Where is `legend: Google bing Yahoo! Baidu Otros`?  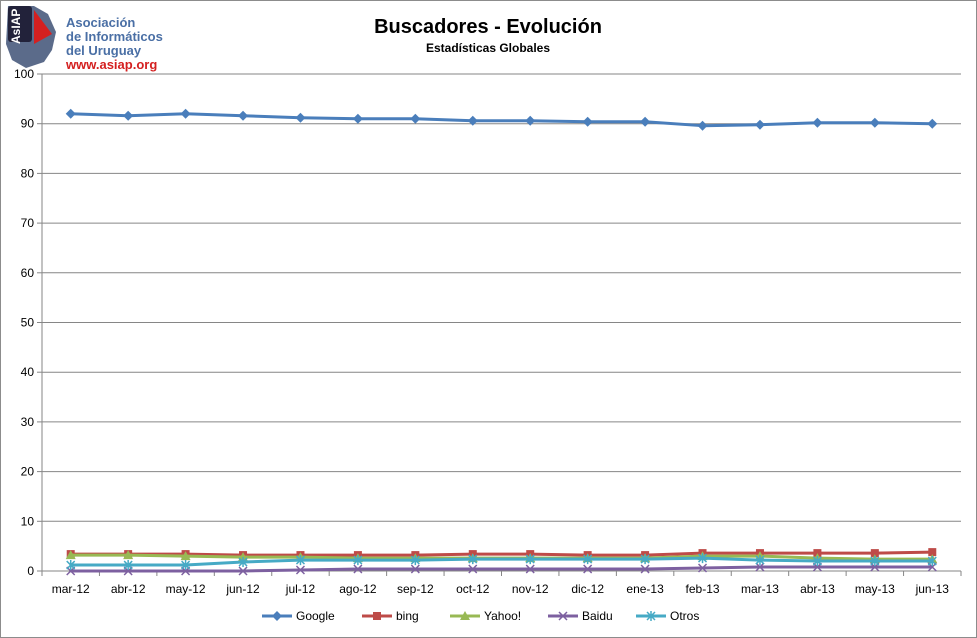 legend: Google bing Yahoo! Baidu Otros is located at coordinates (480, 616).